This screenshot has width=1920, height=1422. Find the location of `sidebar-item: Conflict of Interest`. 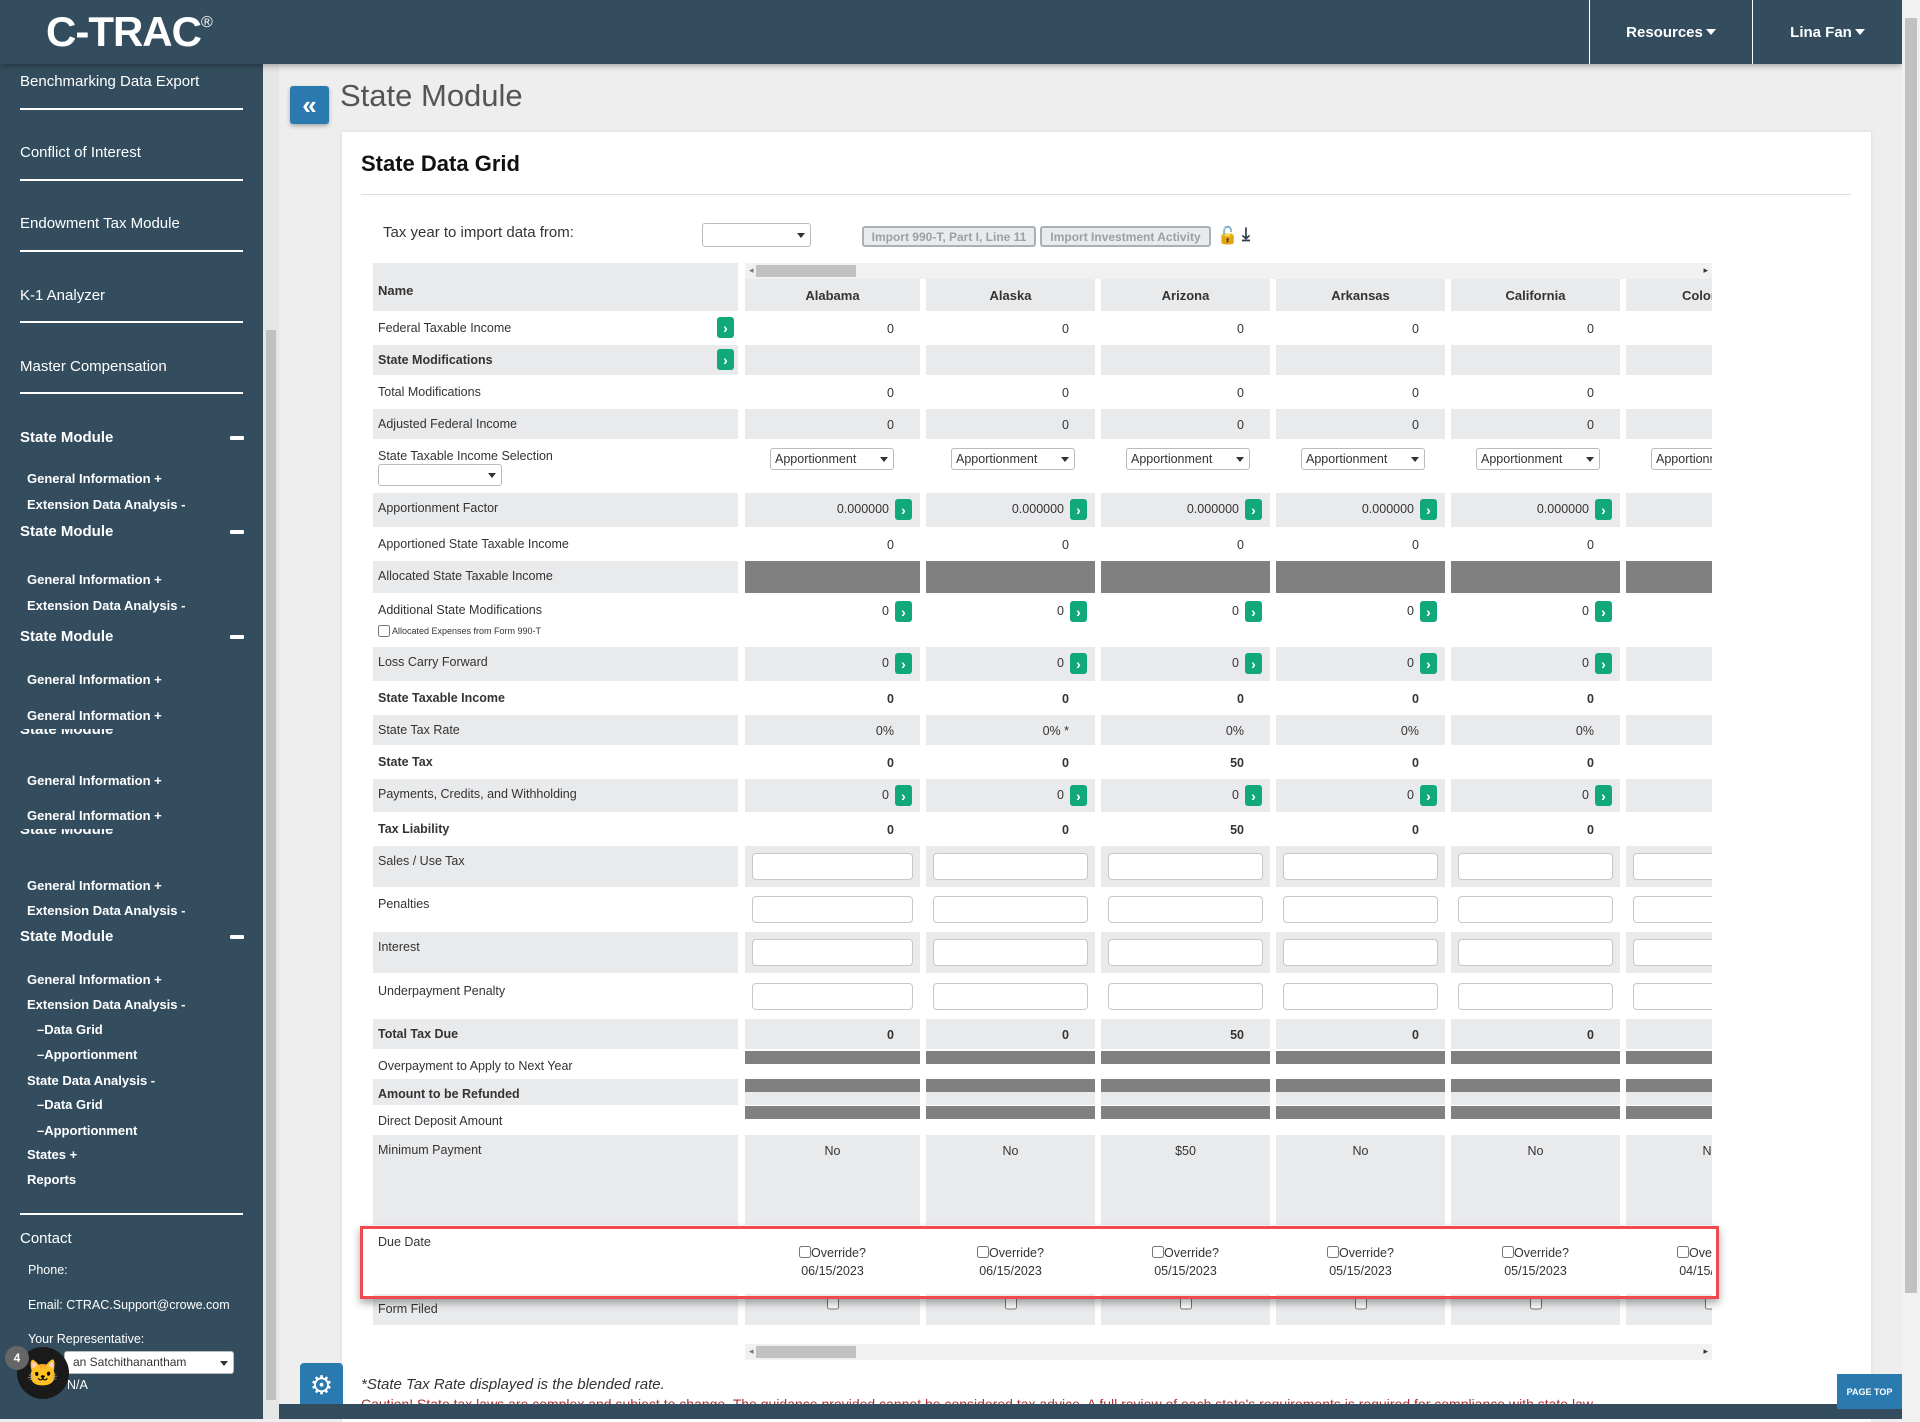

sidebar-item: Conflict of Interest is located at coordinates (80, 152).